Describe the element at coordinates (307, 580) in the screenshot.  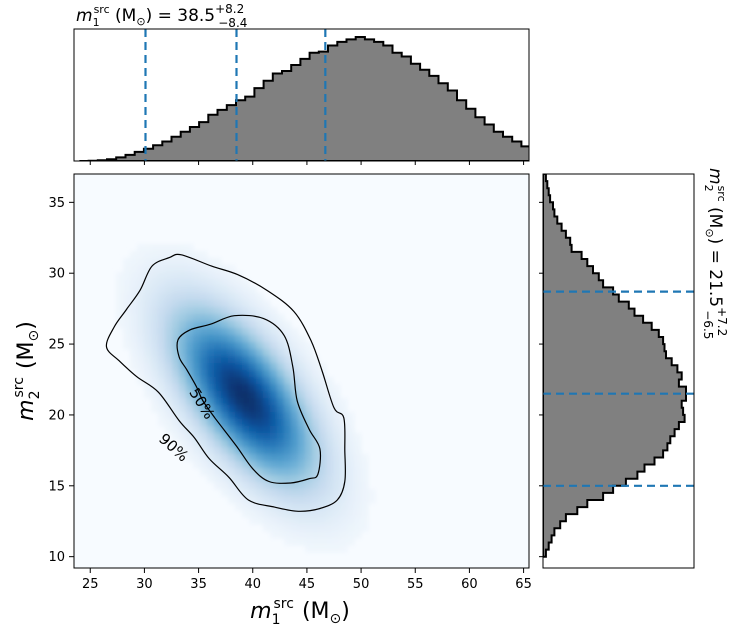
I see `joint-x-ticks: 25 30 35 40 45 50 55 60 65` at that location.